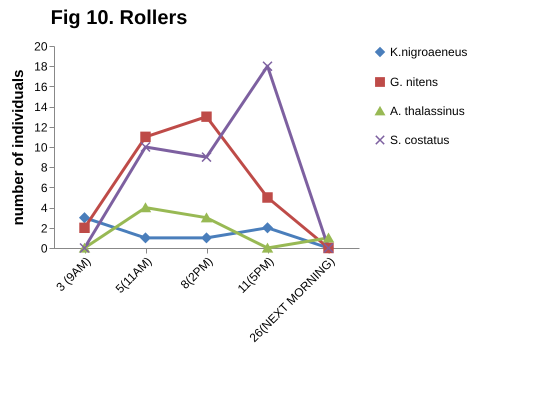 The image size is (543, 403). What do you see at coordinates (44, 228) in the screenshot?
I see `y-tick-label: 2` at bounding box center [44, 228].